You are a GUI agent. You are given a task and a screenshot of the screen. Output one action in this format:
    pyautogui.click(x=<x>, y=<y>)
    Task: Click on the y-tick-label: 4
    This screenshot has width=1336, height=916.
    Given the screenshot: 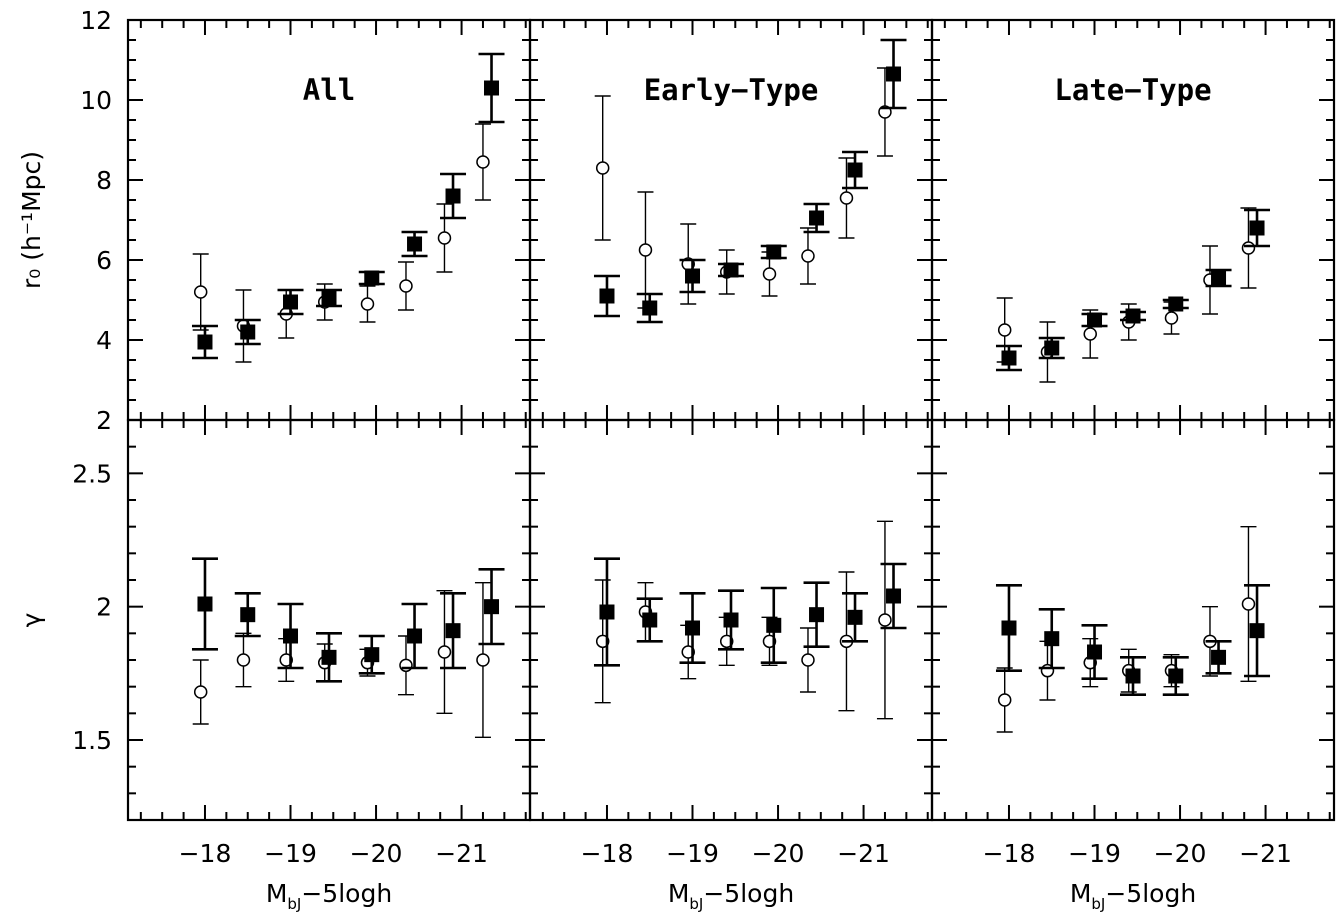 What is the action you would take?
    pyautogui.click(x=104, y=340)
    